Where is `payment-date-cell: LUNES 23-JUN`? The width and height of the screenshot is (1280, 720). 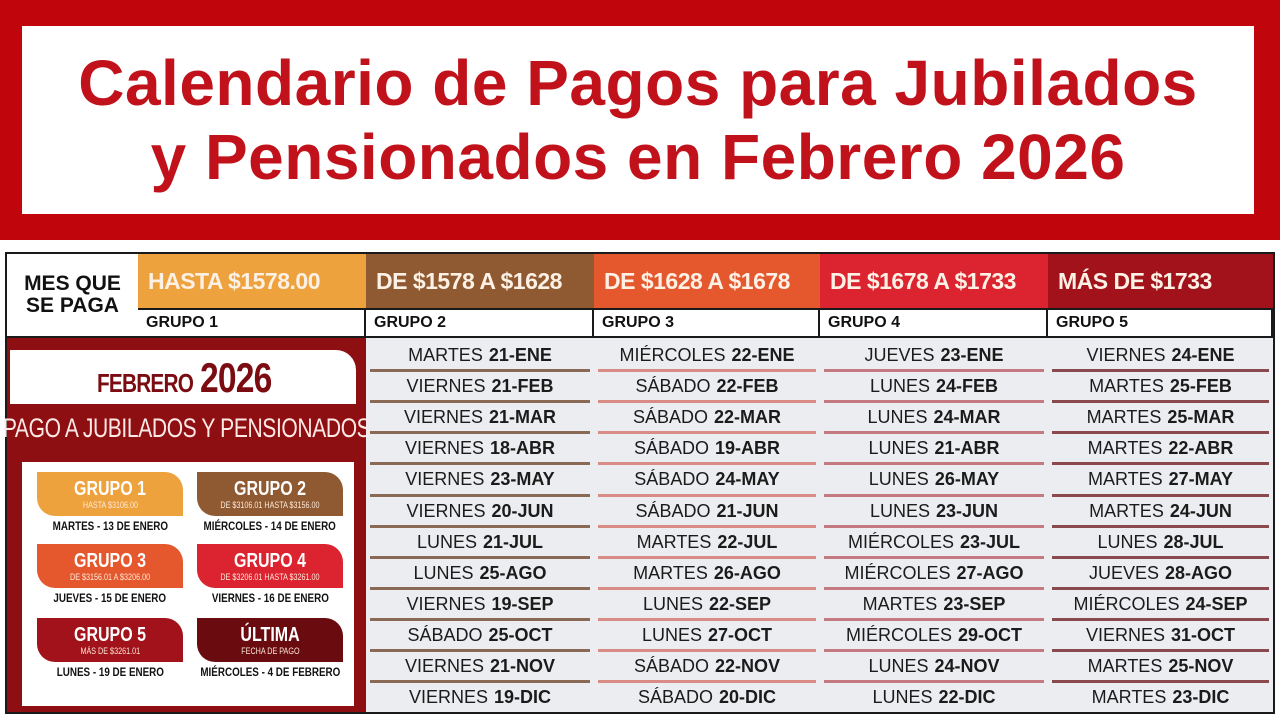
payment-date-cell: LUNES 23-JUN is located at coordinates (934, 511).